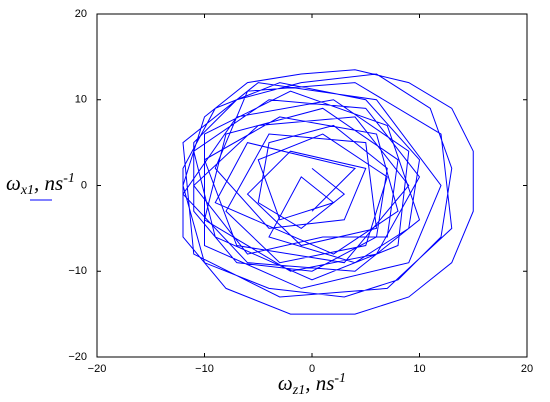 This screenshot has height=402, width=550. Describe the element at coordinates (298, 390) in the screenshot. I see `x-label-sub: z1` at that location.